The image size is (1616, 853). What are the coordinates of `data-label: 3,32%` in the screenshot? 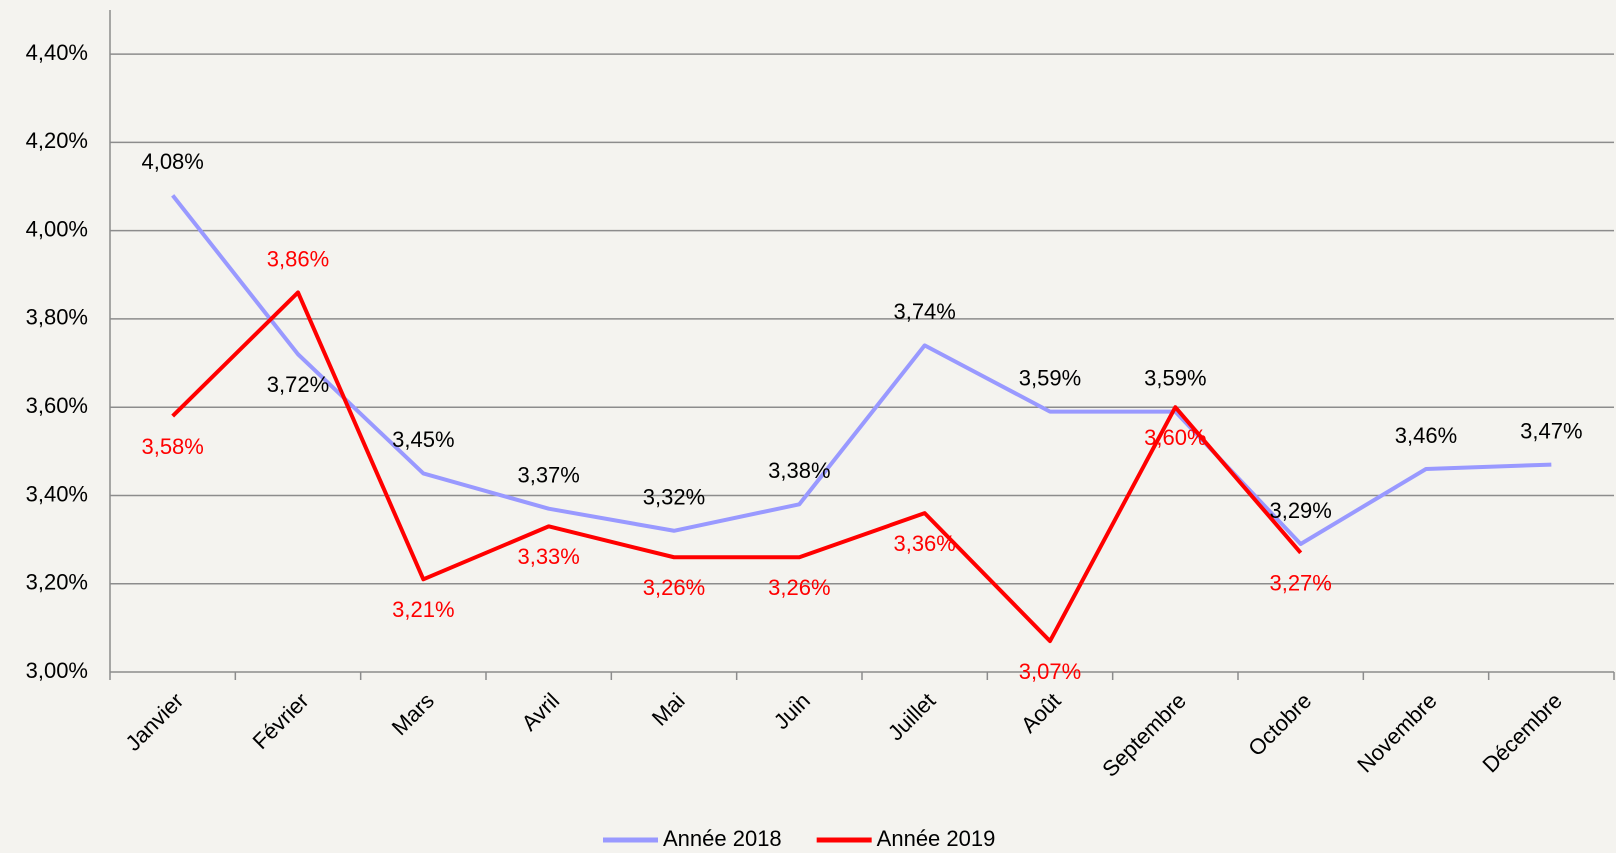 It's located at (674, 497).